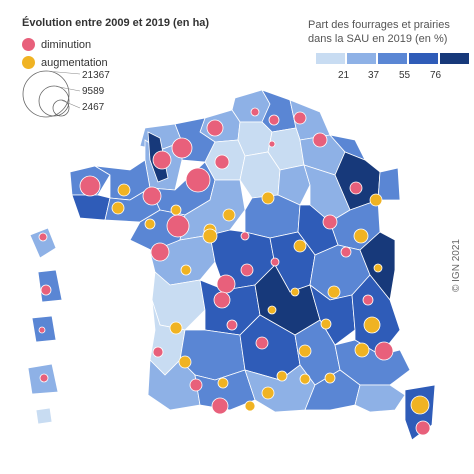 This screenshot has width=474, height=474. What do you see at coordinates (344, 75) in the screenshot?
I see `break-label-21: 21` at bounding box center [344, 75].